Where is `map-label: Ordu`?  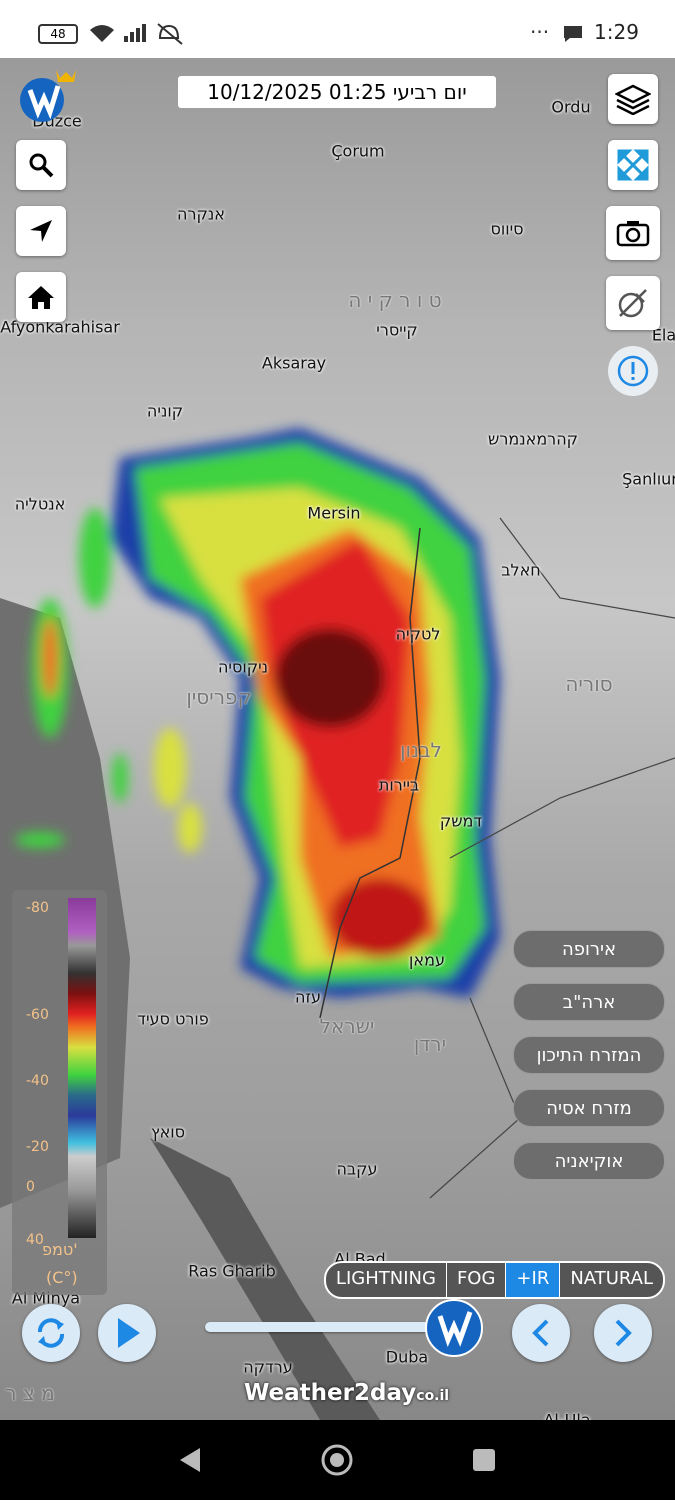
map-label: Ordu is located at coordinates (571, 107).